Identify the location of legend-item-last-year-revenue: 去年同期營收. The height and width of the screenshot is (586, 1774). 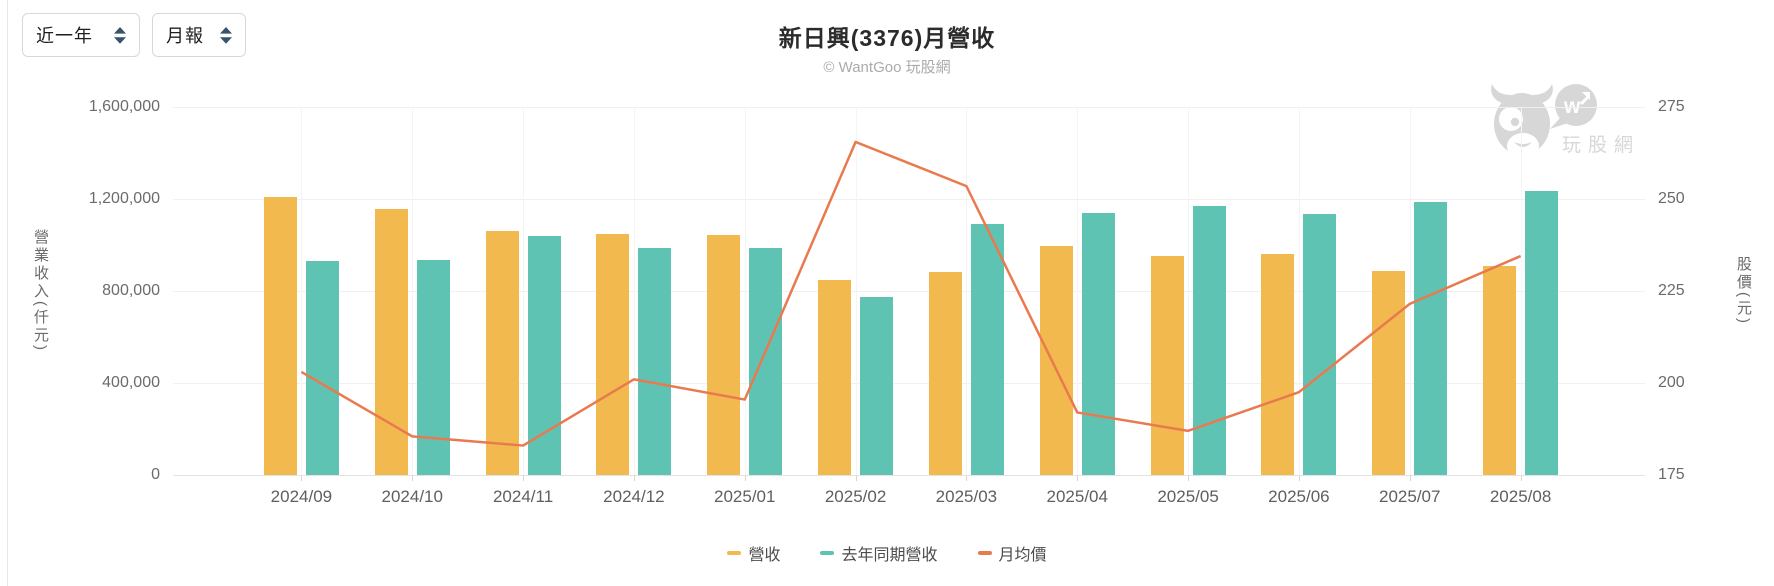
(879, 553).